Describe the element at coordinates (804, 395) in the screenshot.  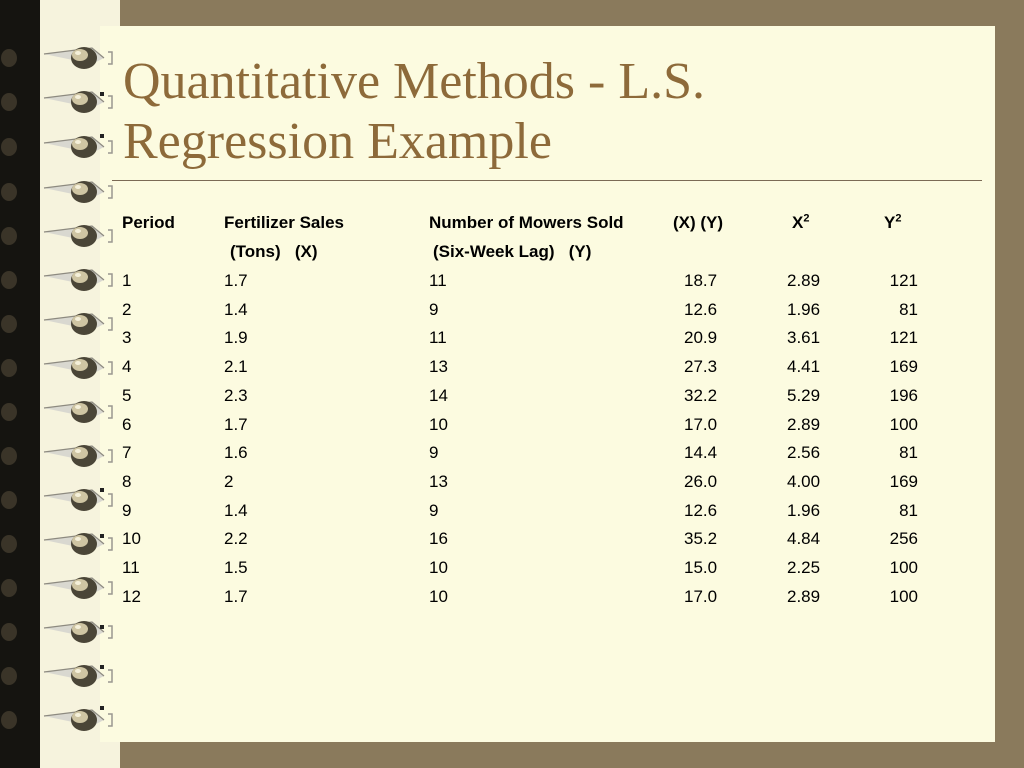
I see `cell-x-squared: 5.29` at that location.